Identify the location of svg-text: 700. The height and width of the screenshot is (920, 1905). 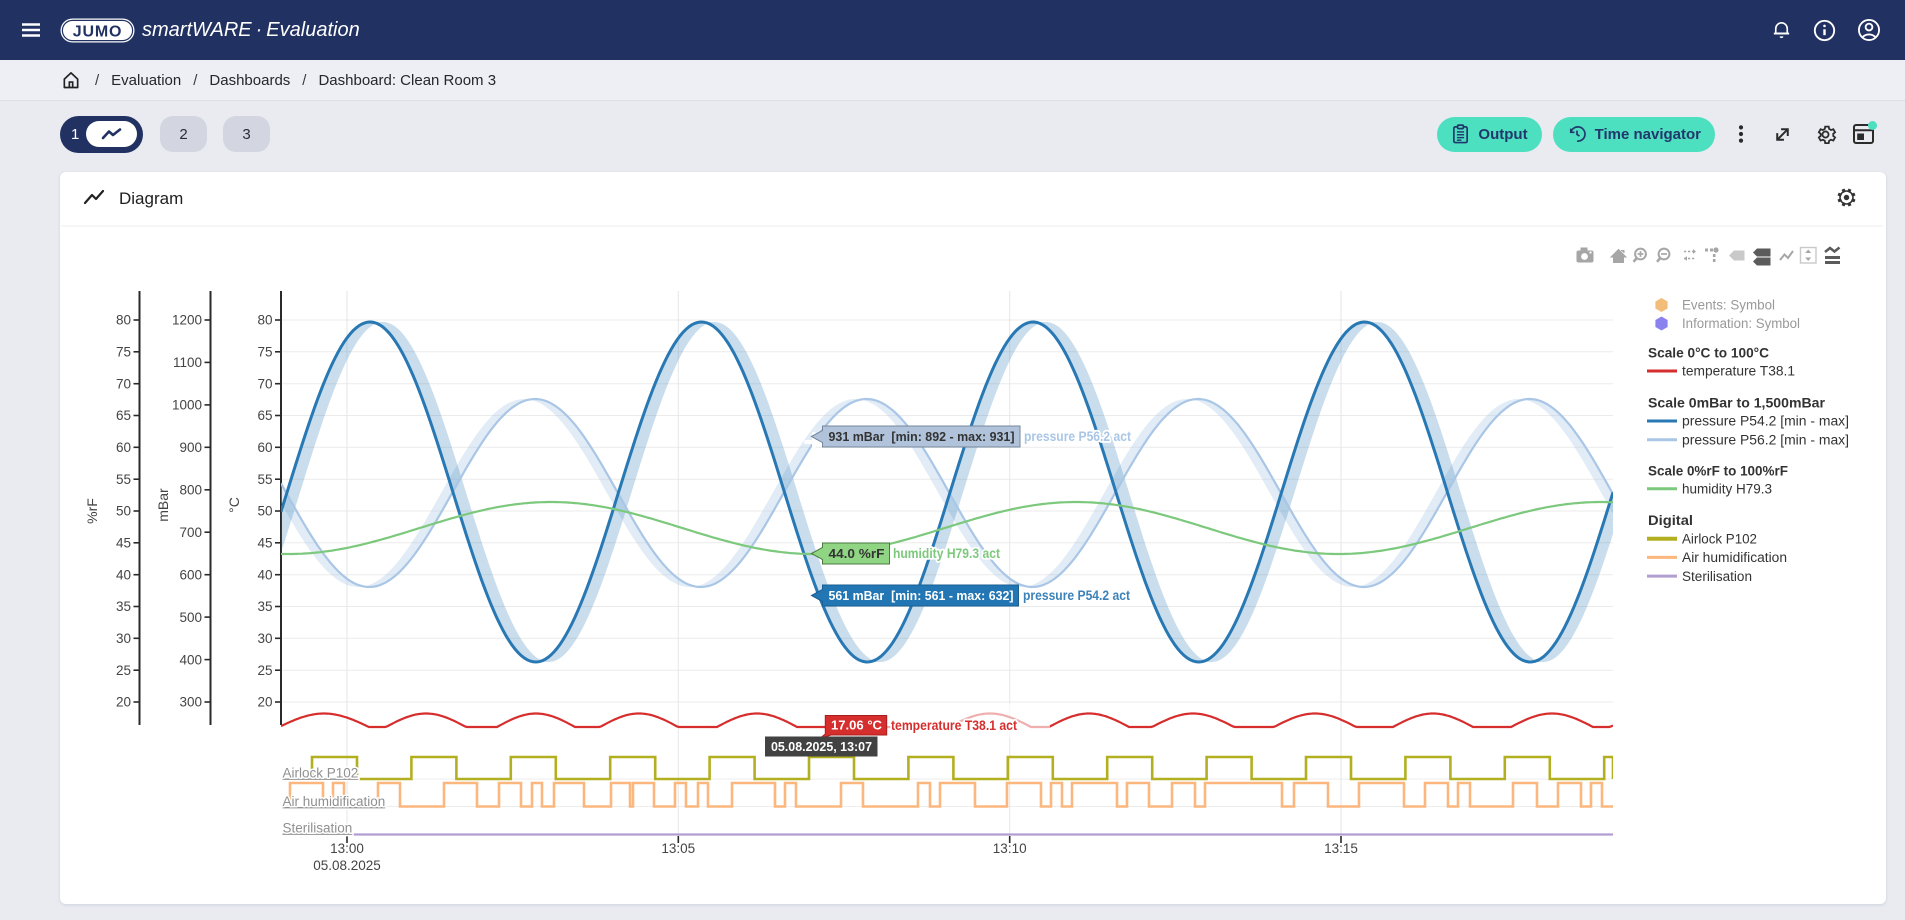
(190, 532).